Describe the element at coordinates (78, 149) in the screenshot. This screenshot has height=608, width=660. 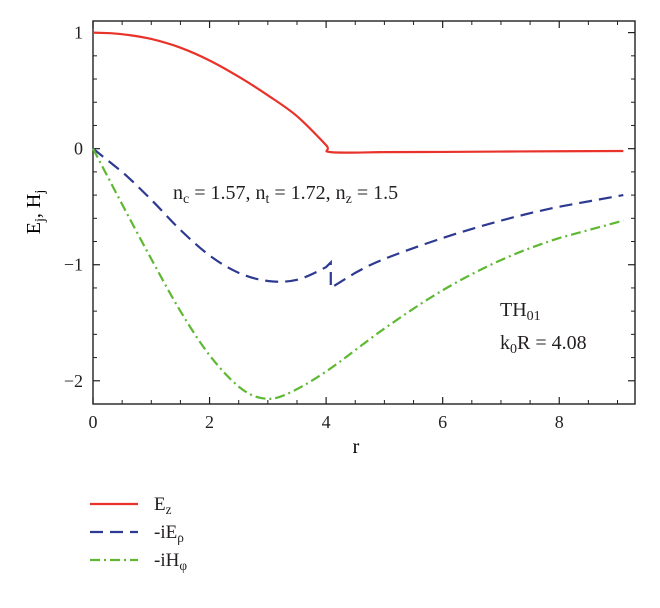
I see `y-tick-label: 0` at that location.